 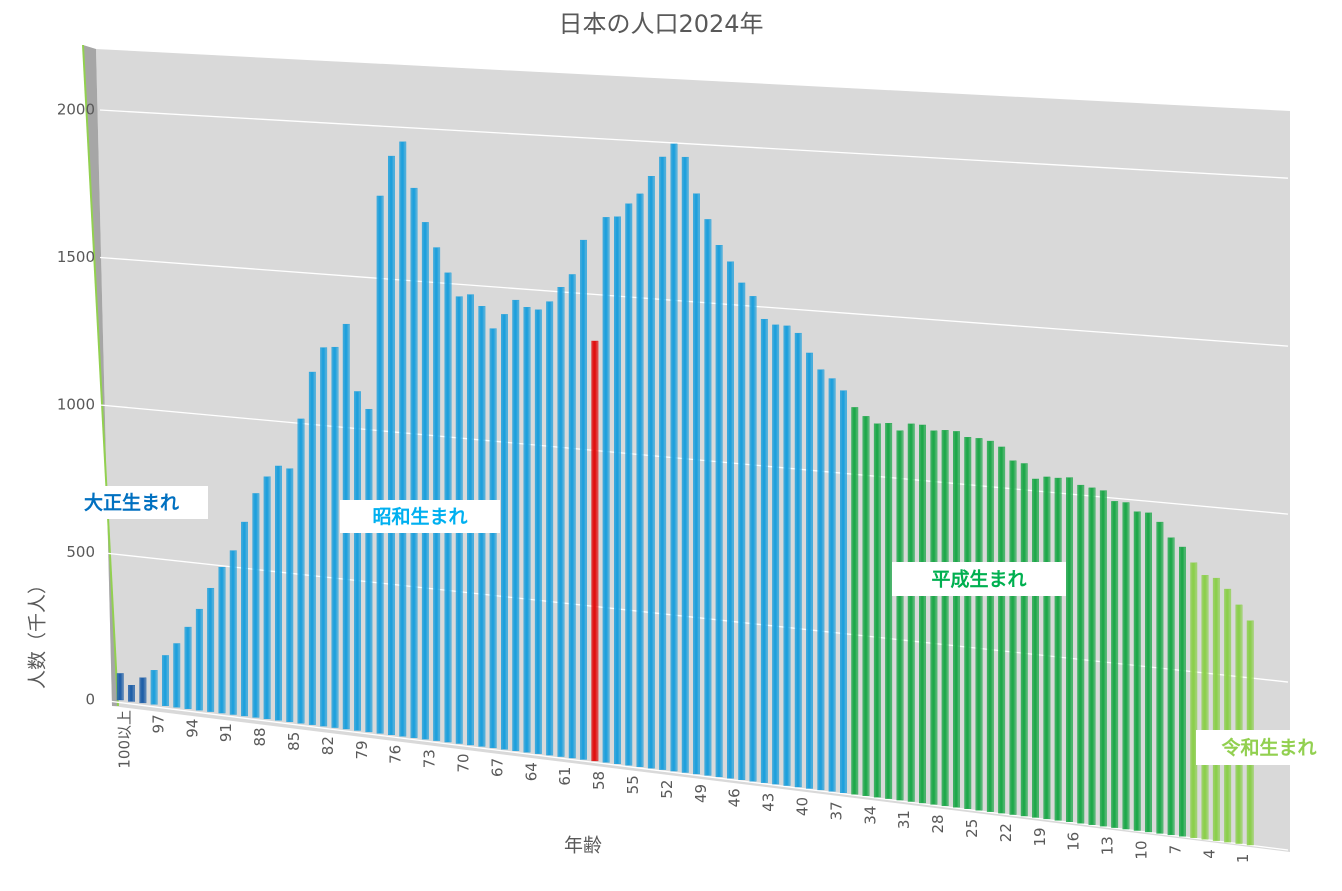 What do you see at coordinates (660, 24) in the screenshot?
I see `chart-title: 日本の人口2024年` at bounding box center [660, 24].